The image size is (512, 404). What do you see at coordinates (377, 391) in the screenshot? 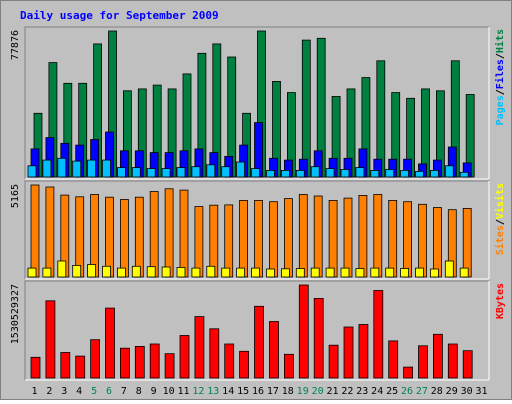
I see `x-label-day-24: 24` at bounding box center [377, 391].